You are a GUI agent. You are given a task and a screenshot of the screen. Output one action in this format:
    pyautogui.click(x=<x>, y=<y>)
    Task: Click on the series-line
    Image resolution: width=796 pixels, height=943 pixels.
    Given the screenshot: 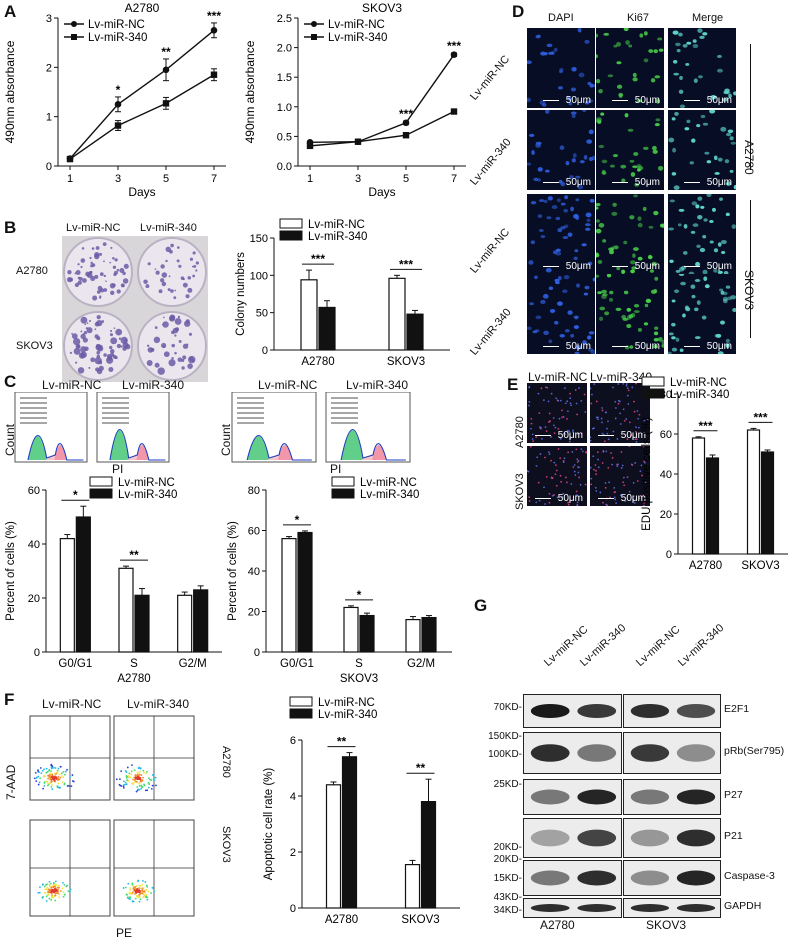 What is the action you would take?
    pyautogui.click(x=142, y=94)
    